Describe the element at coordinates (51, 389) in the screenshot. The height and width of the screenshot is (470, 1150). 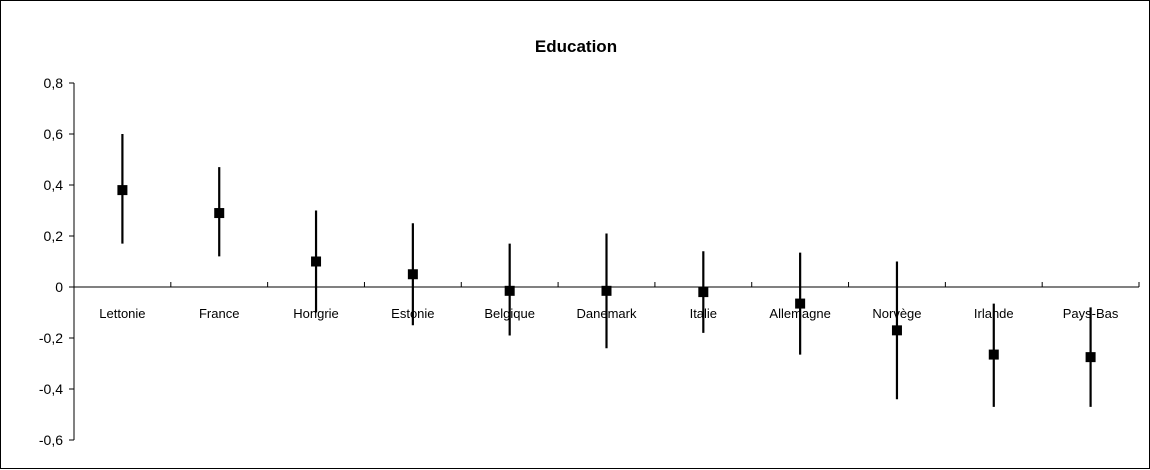
I see `y-tick-label: -0,4` at that location.